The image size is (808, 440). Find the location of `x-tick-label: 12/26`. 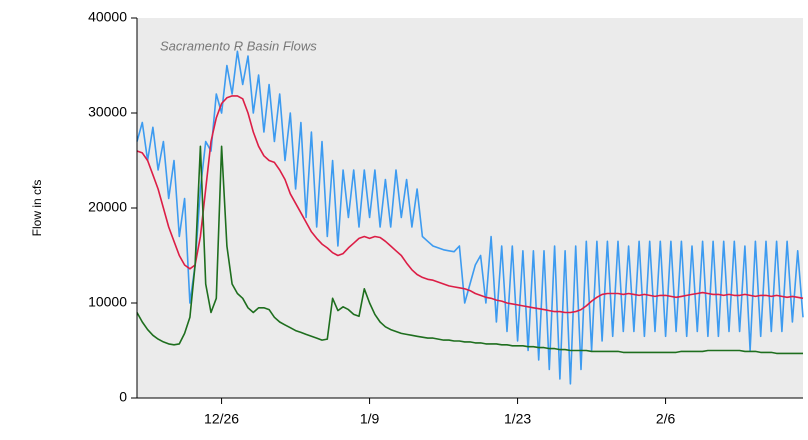

x-tick-label: 12/26 is located at coordinates (221, 419).